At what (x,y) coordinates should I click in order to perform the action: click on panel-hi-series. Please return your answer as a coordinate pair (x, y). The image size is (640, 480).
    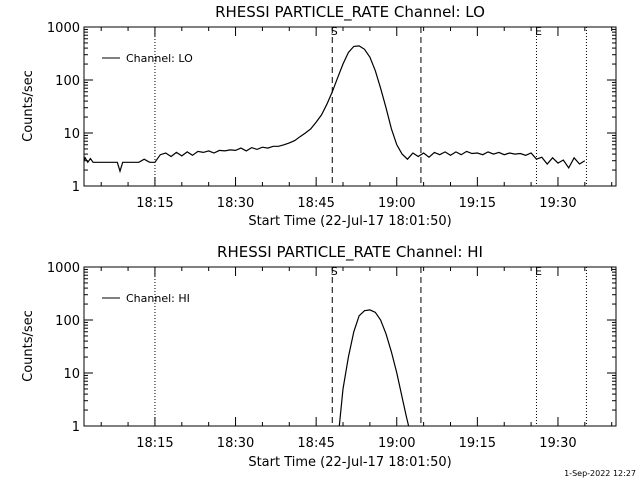
    Looking at the image, I should click on (374, 368).